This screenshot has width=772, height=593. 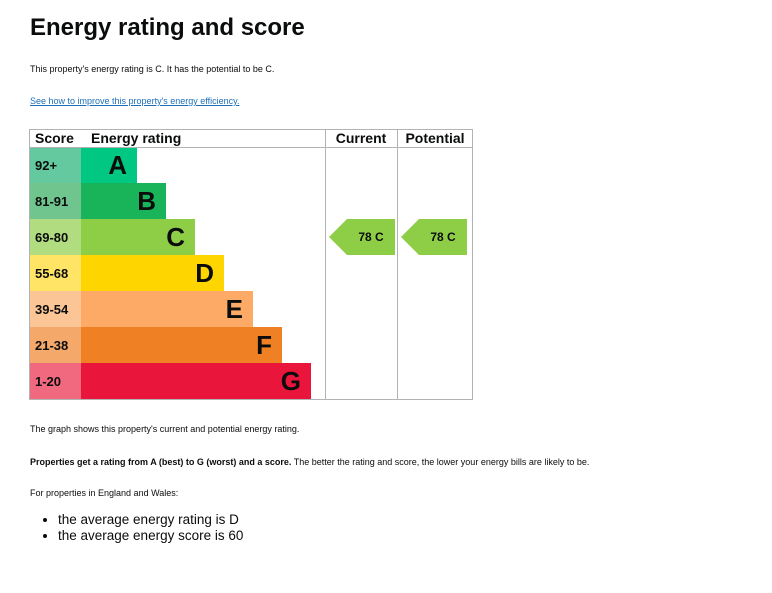 I want to click on potential-rating-arrow, so click(x=434, y=237).